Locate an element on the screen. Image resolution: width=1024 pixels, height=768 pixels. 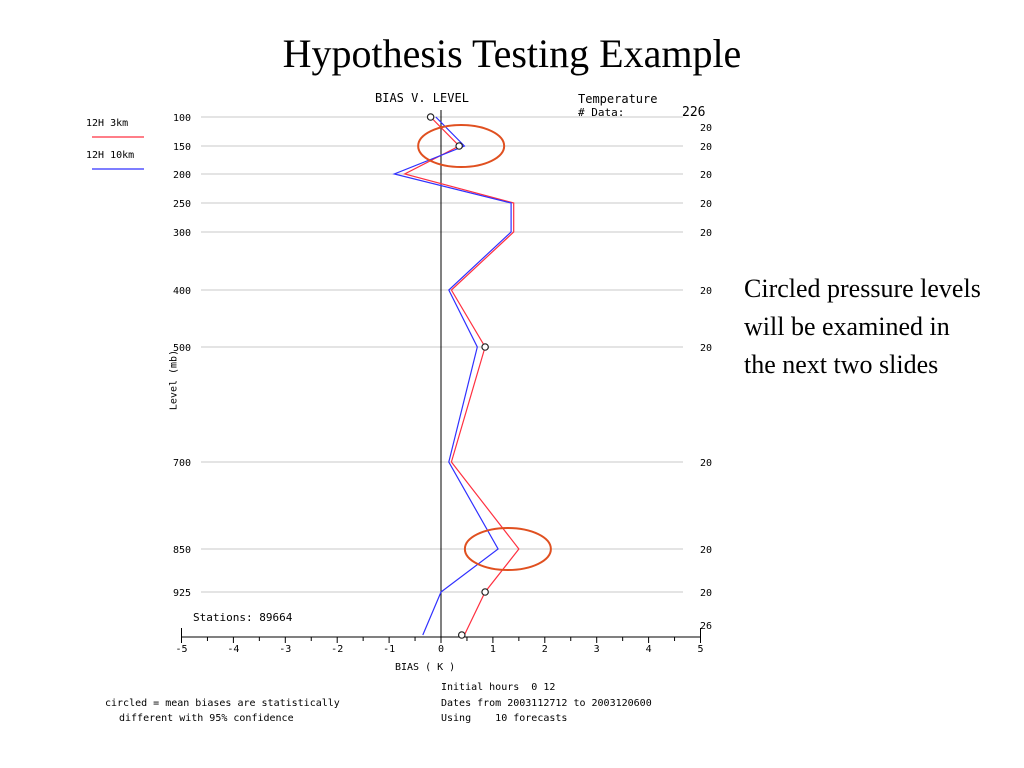
forecast-count: Using 10 forecasts is located at coordinates (504, 718).